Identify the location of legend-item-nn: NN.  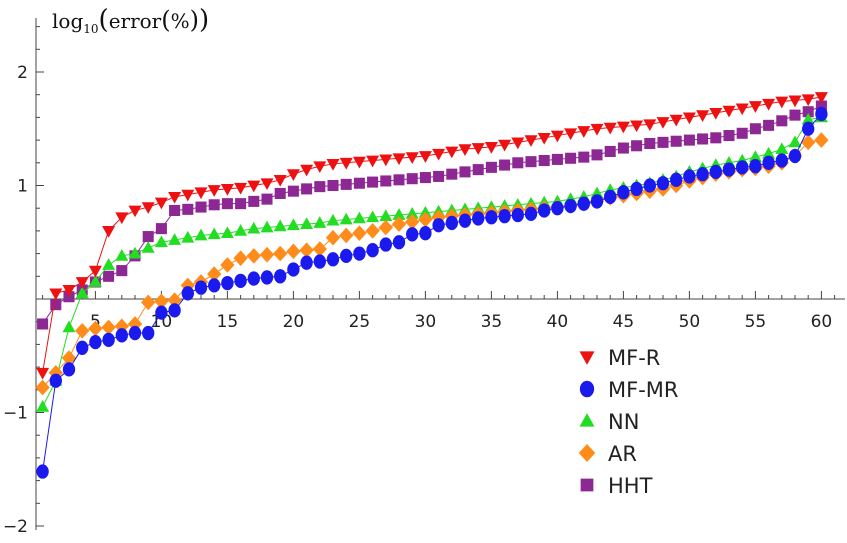
(609, 422).